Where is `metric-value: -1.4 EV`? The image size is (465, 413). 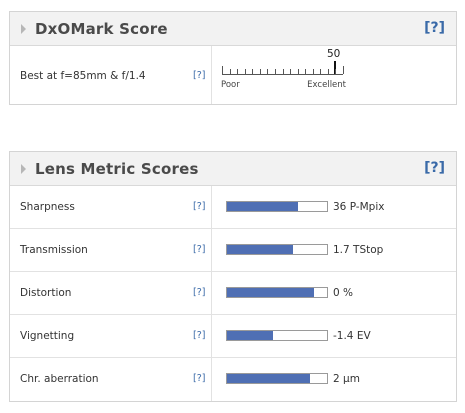 metric-value: -1.4 EV is located at coordinates (352, 336).